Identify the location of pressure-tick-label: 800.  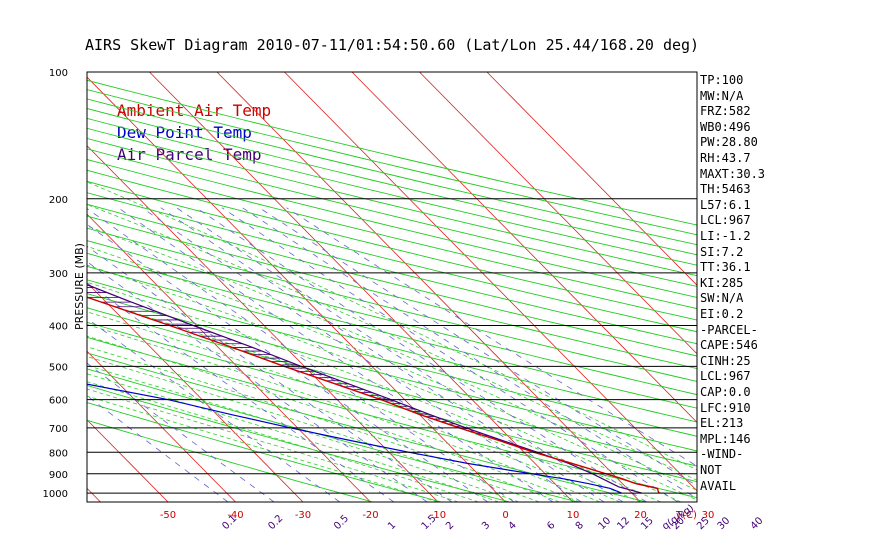
(58, 453).